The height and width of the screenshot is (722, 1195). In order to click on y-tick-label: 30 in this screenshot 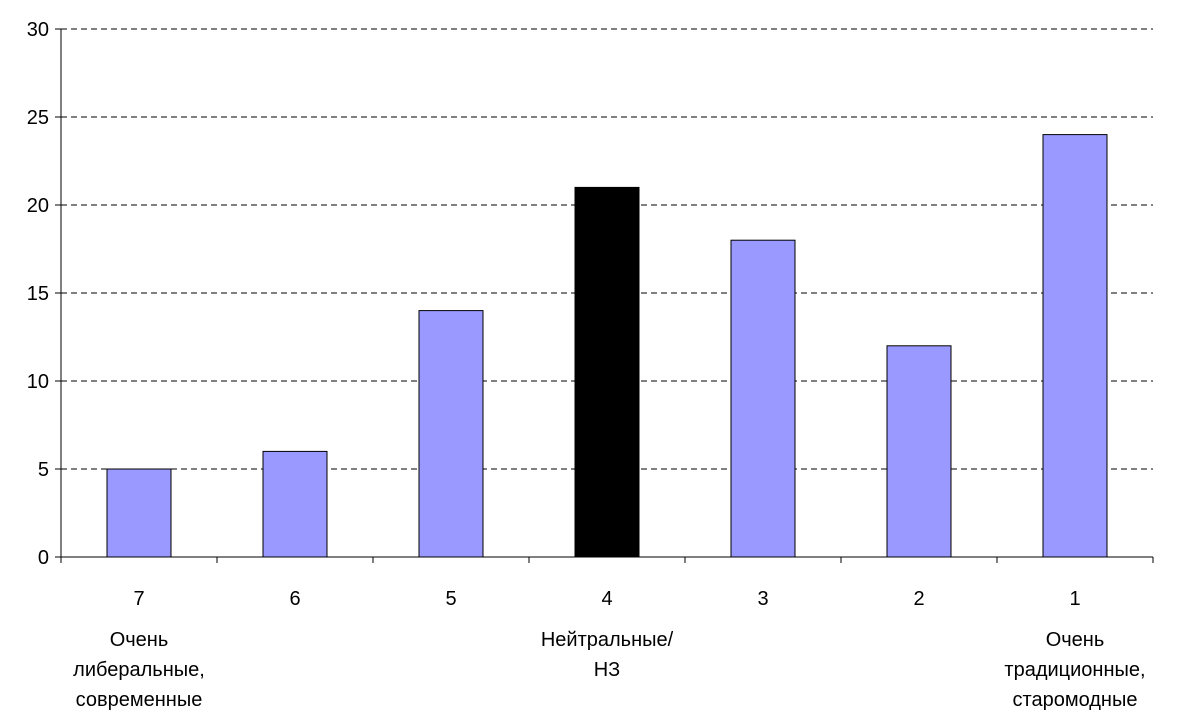, I will do `click(38, 30)`.